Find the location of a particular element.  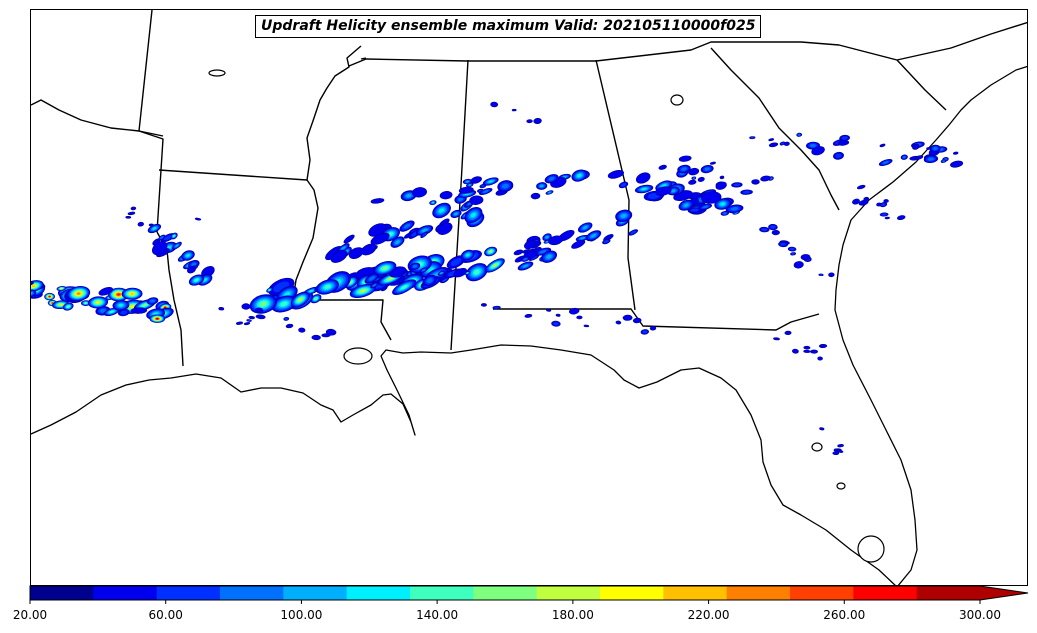

colorbar-scale is located at coordinates (529, 594).